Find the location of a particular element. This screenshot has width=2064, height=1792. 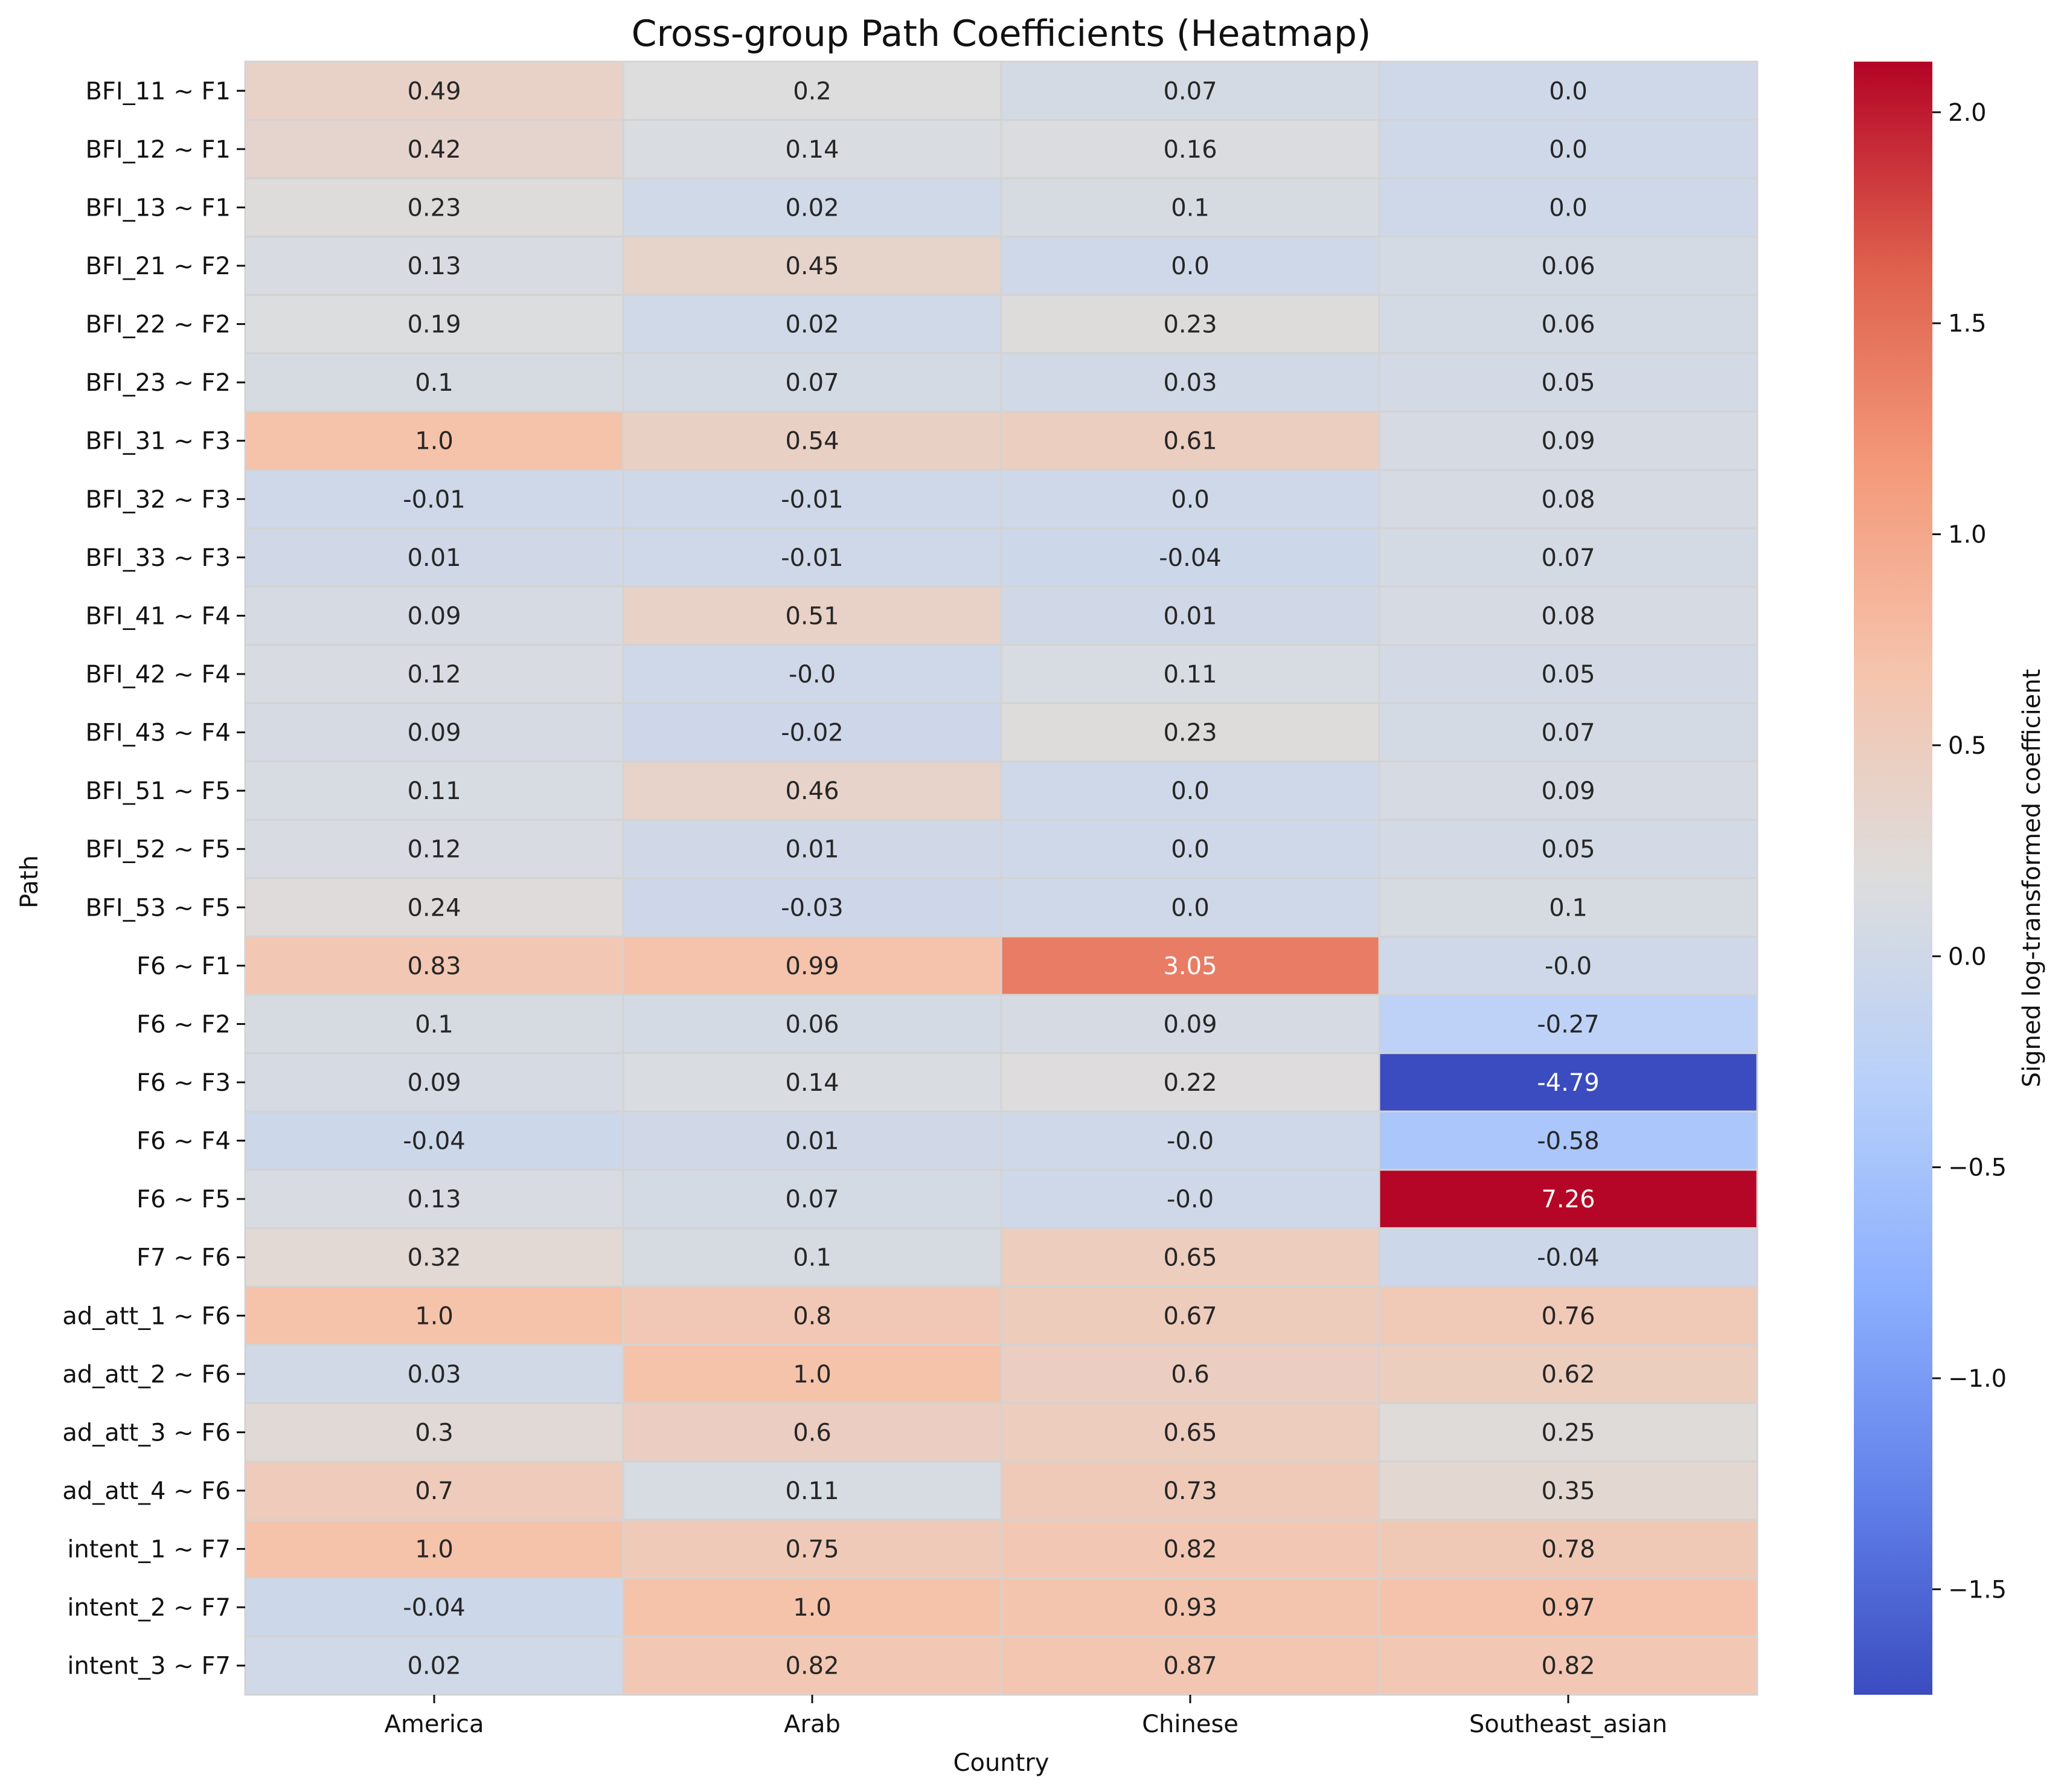

y-tick-label: BFI_51 ~ F5 is located at coordinates (158, 791).